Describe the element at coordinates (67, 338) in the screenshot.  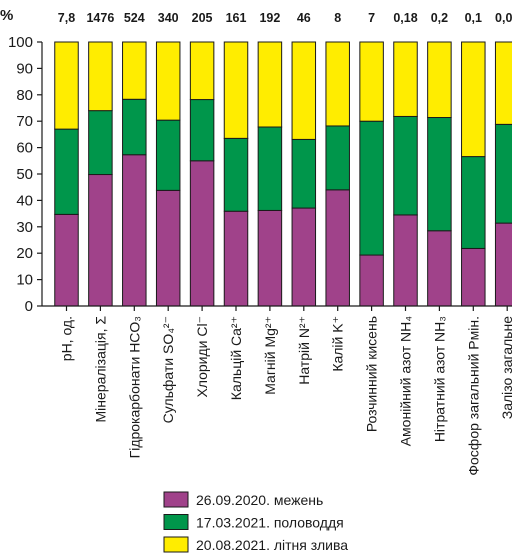
I see `category-label: pH, од.` at that location.